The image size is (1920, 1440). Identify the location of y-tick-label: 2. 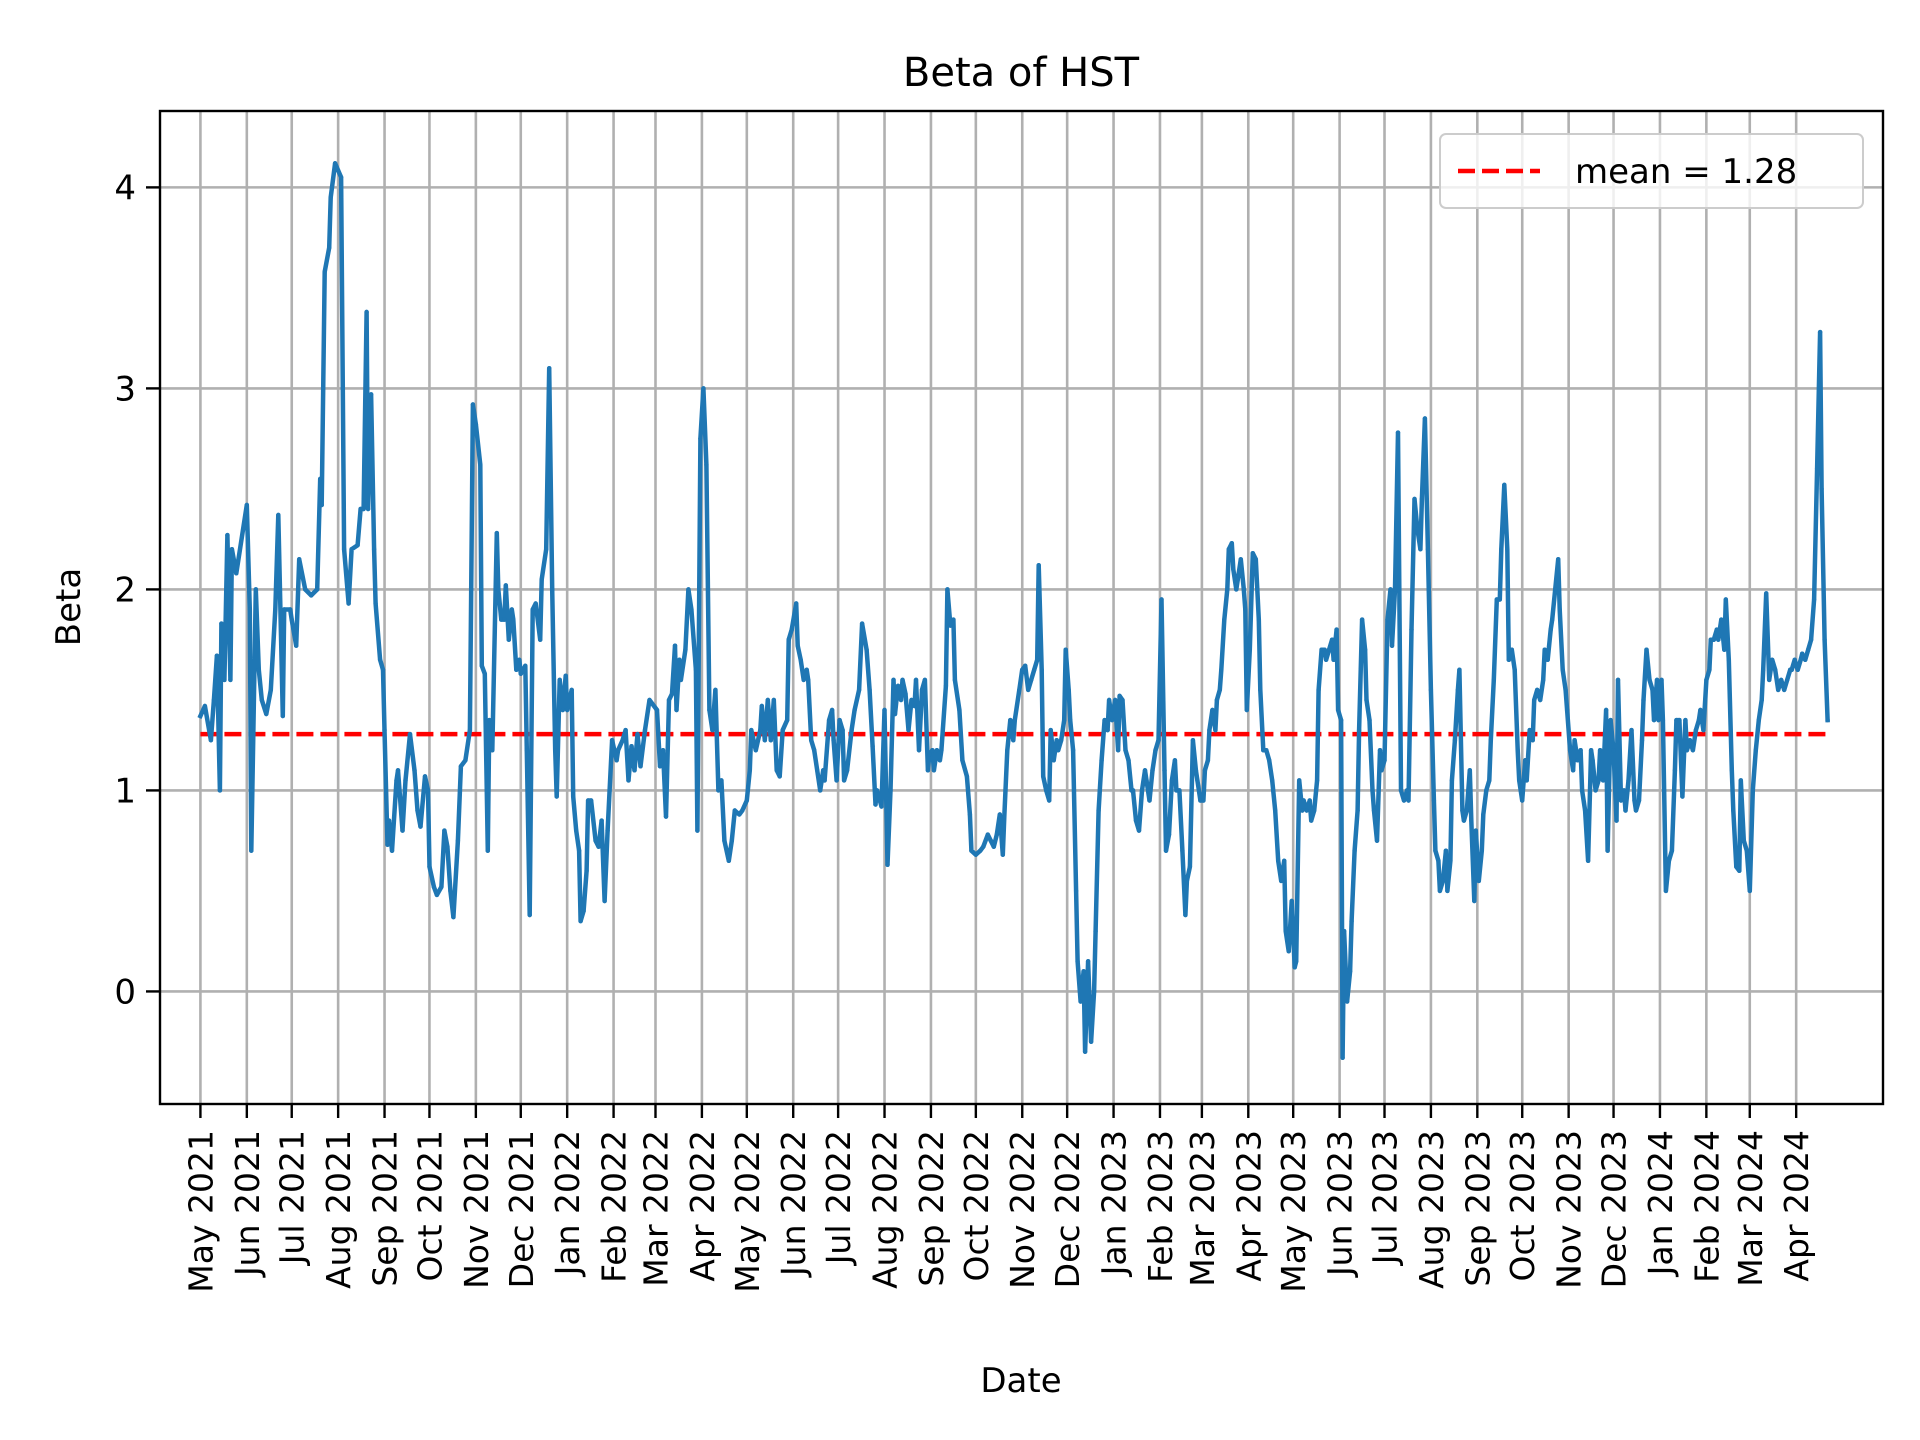
(125, 590).